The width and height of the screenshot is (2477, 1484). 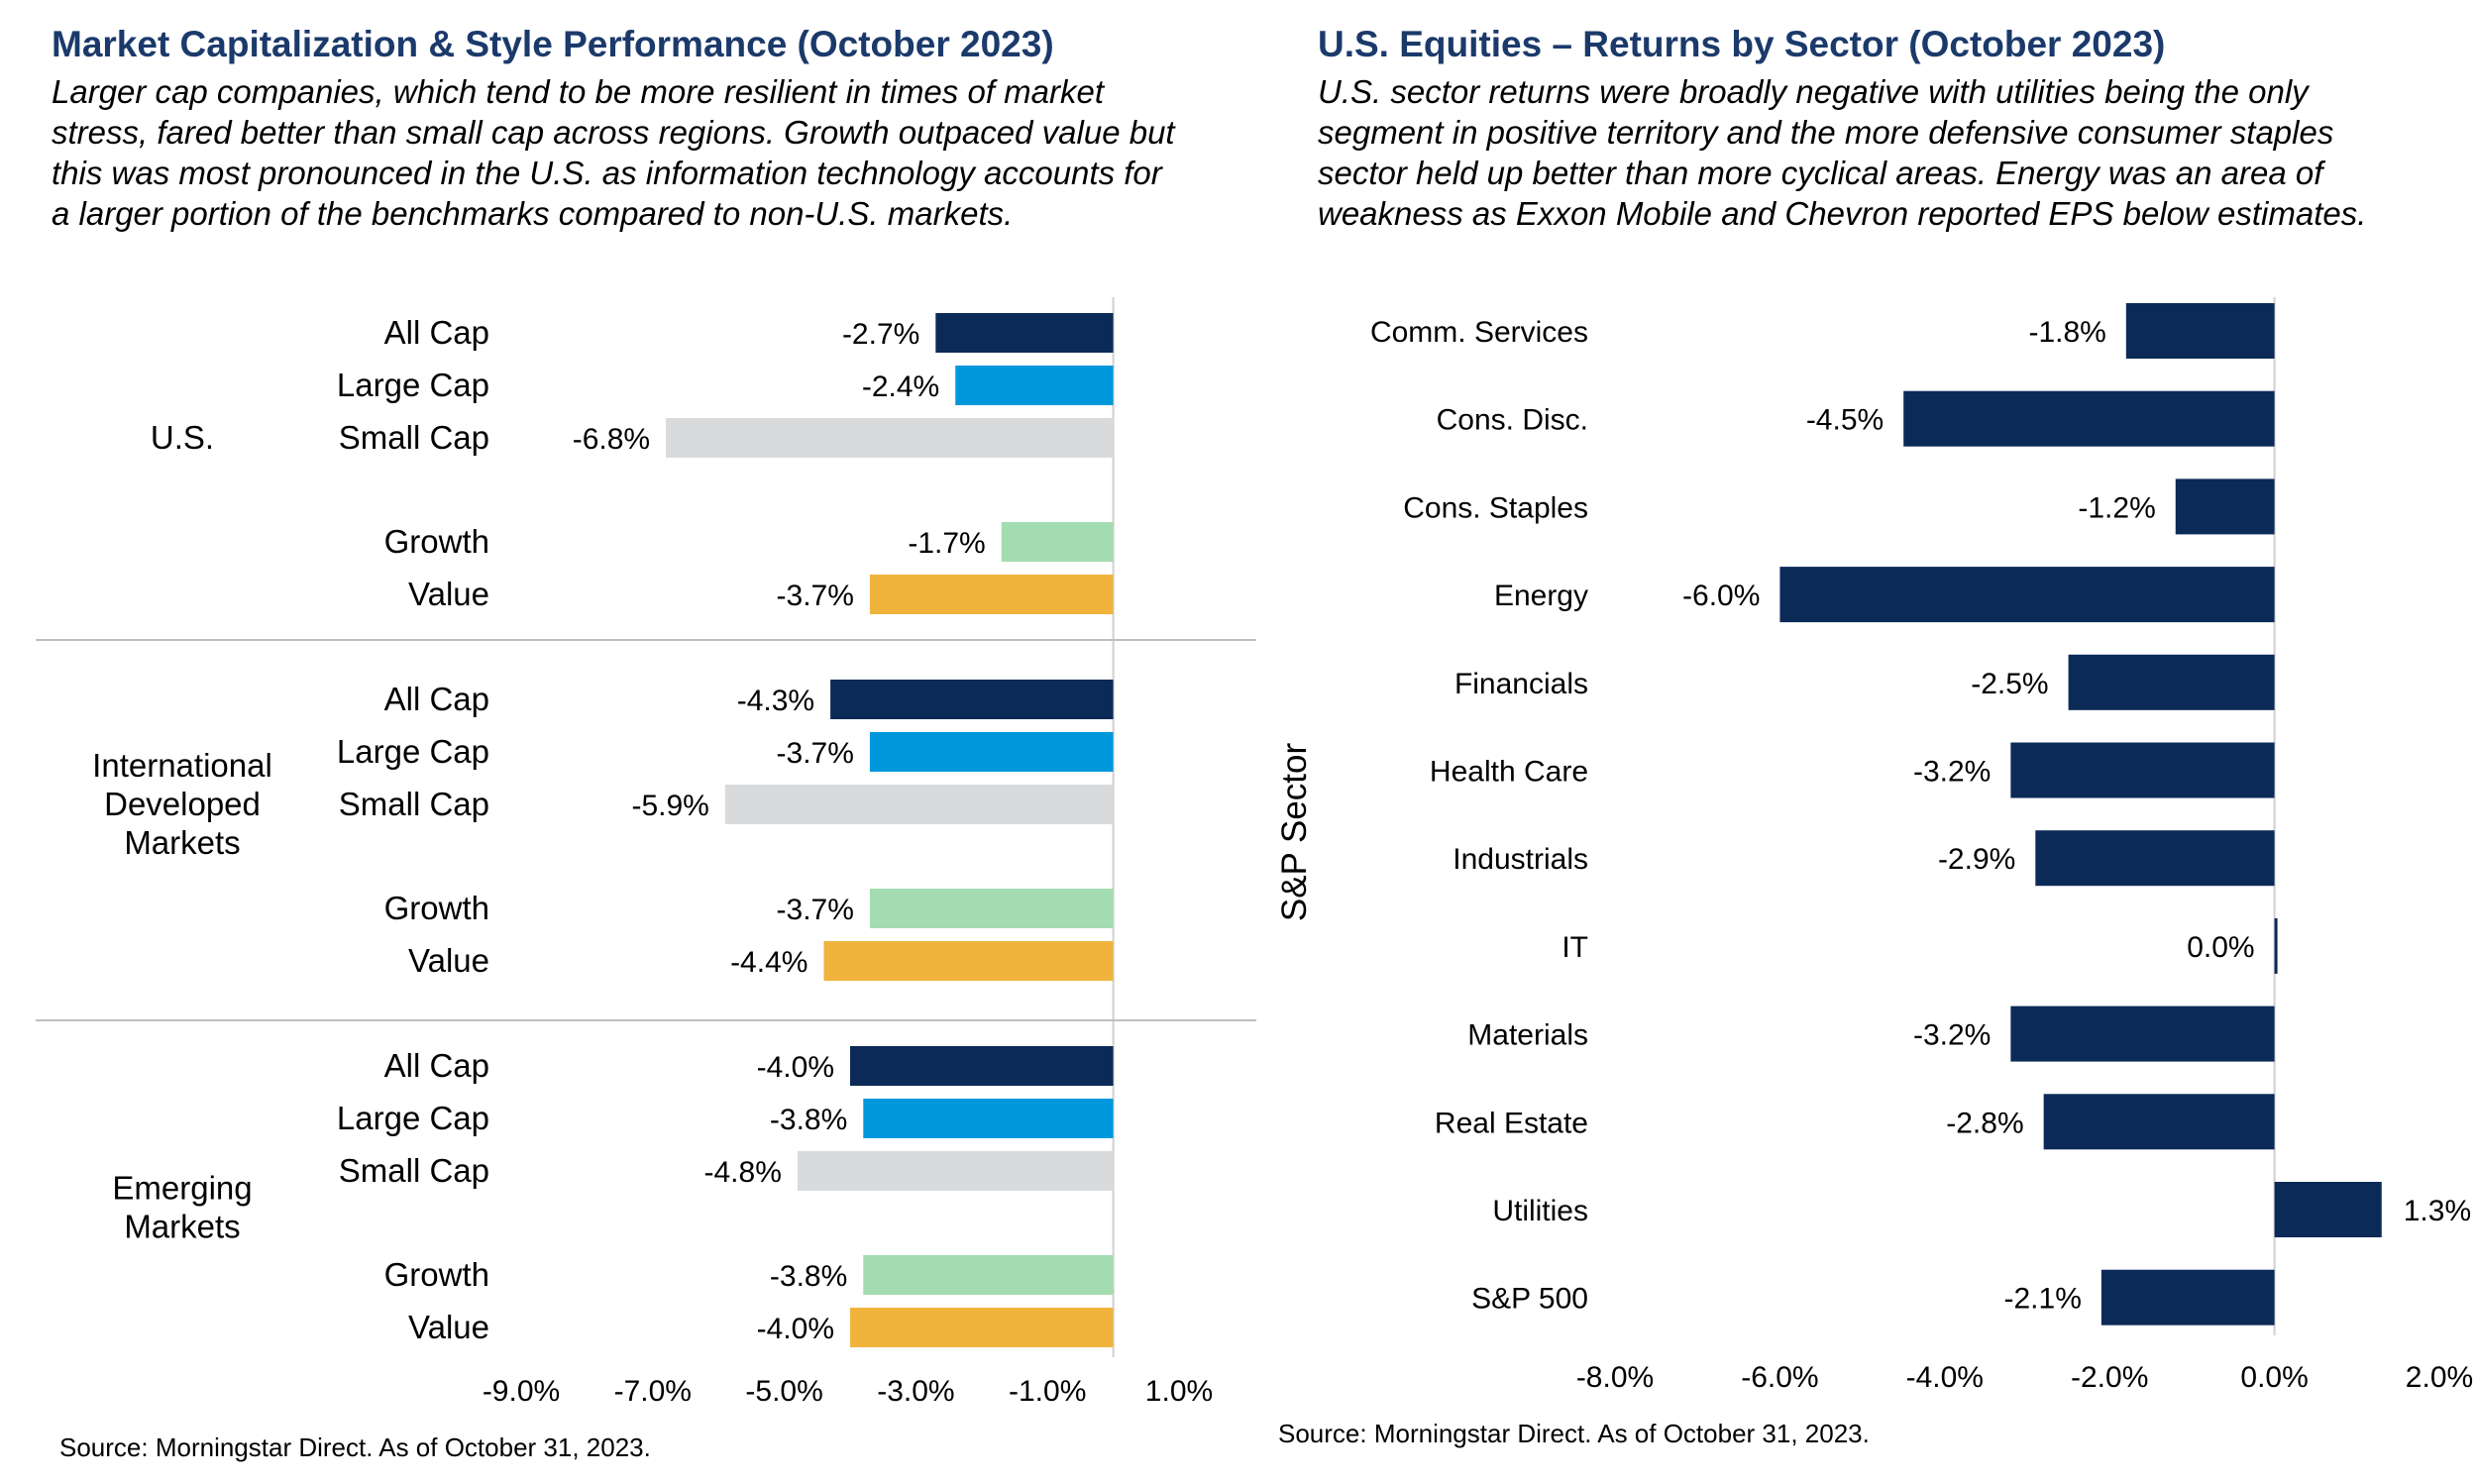 What do you see at coordinates (182, 804) in the screenshot?
I see `group-label: Developed` at bounding box center [182, 804].